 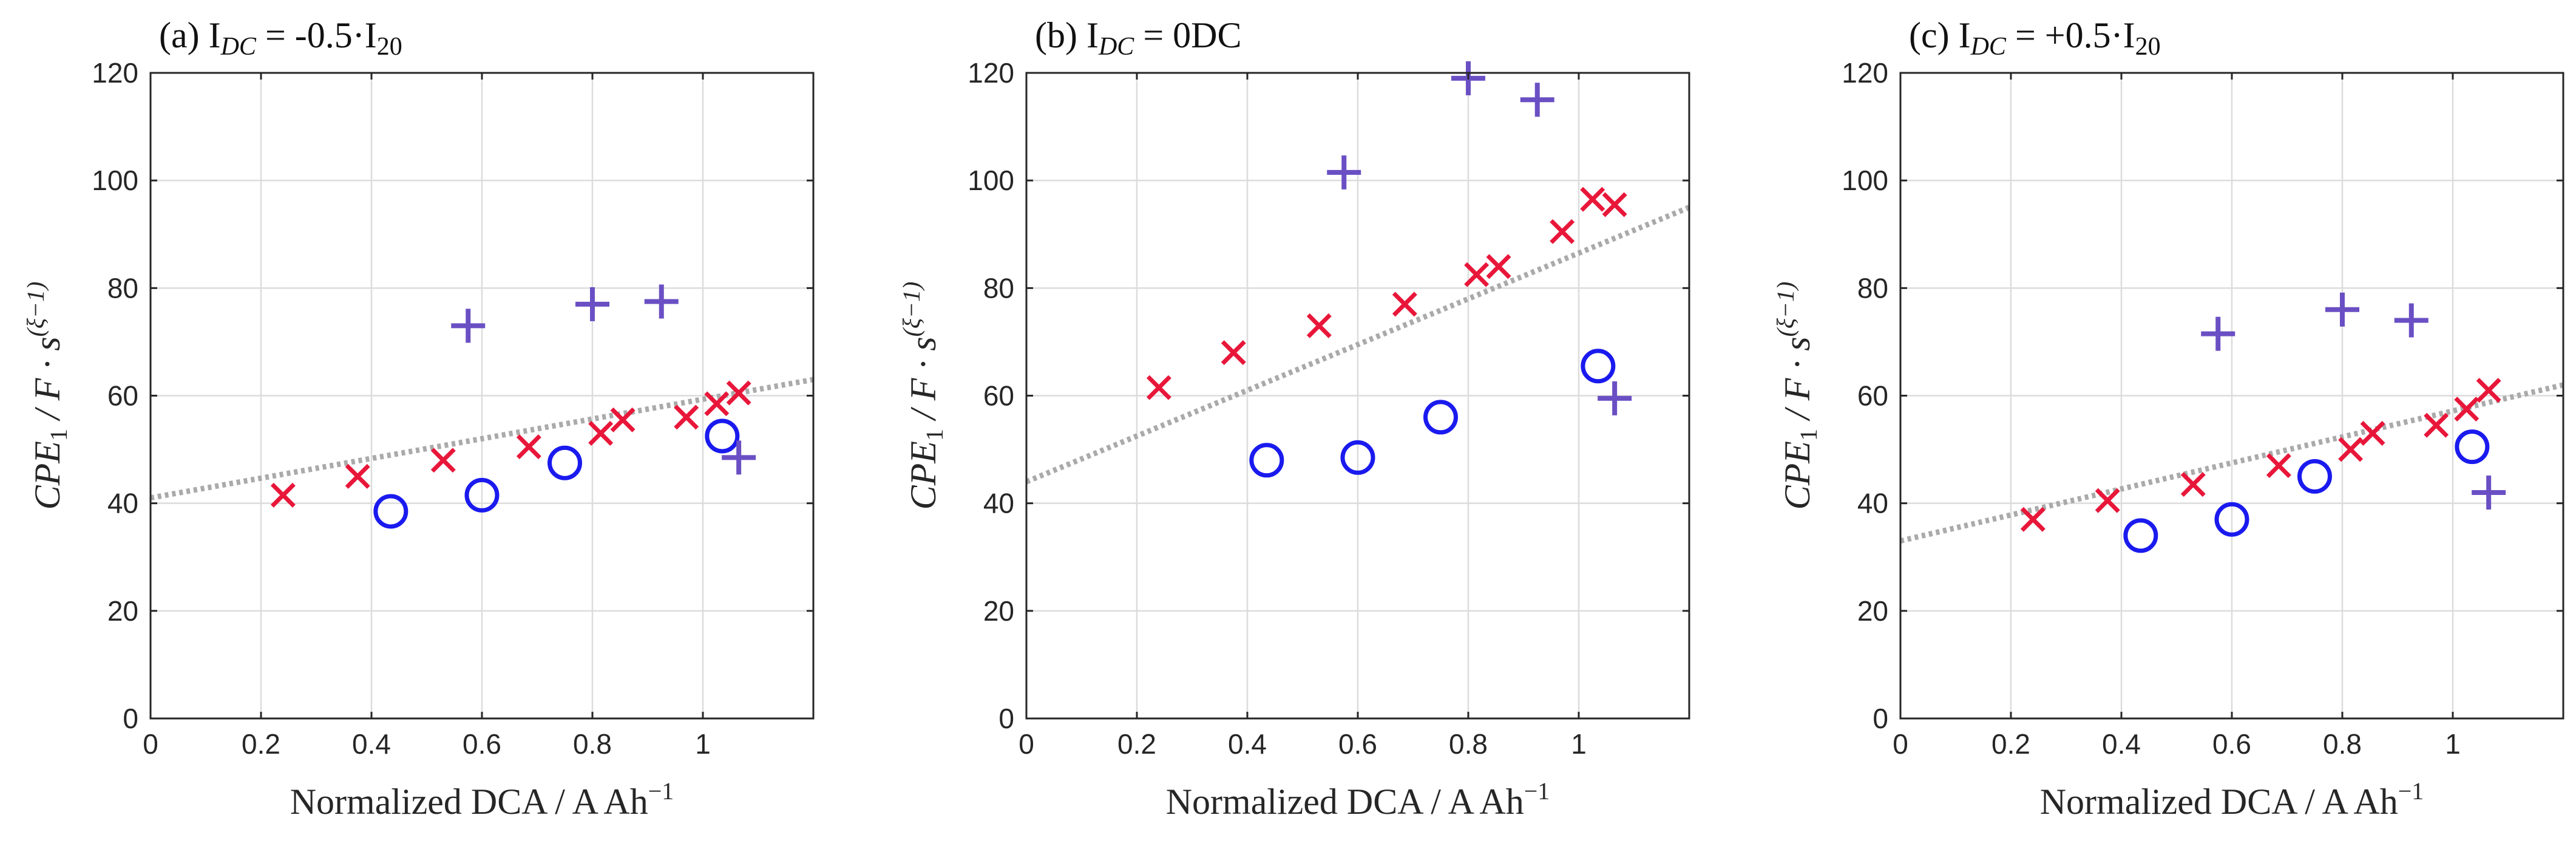 I want to click on x-tick-label: 0.6, so click(x=482, y=744).